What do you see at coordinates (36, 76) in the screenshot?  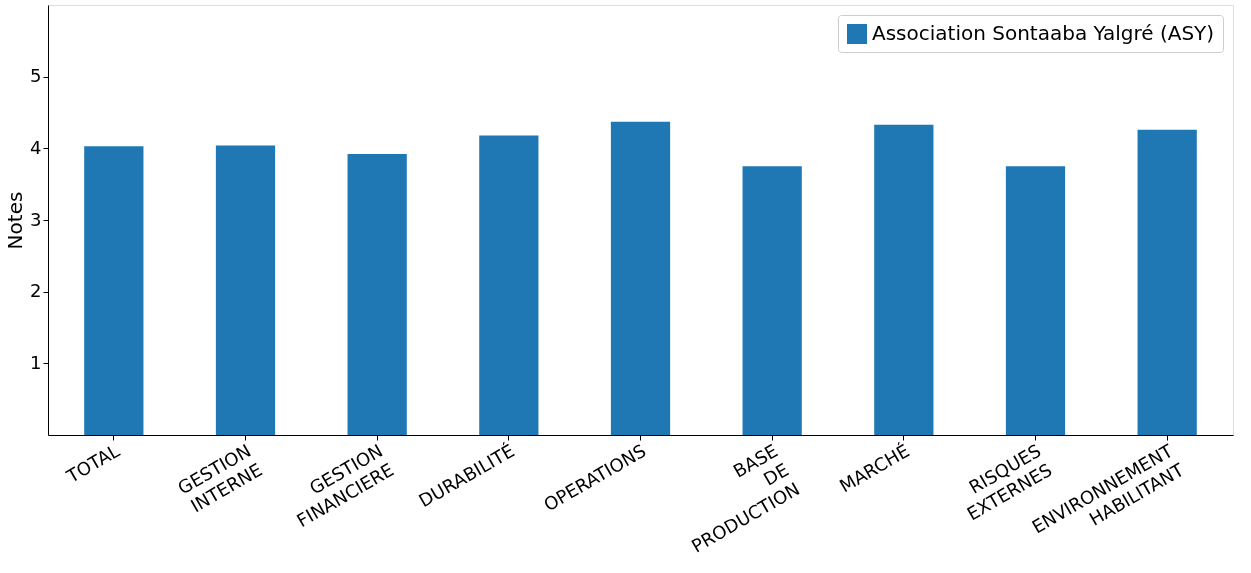 I see `y-tick-label: 5` at bounding box center [36, 76].